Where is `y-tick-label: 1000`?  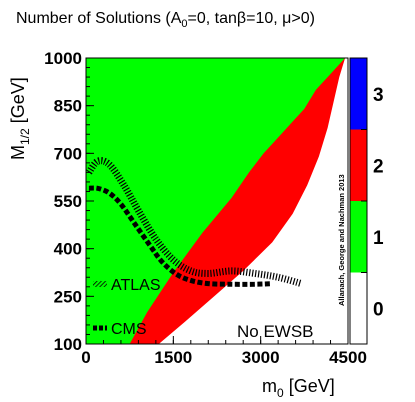
y-tick-label: 1000 is located at coordinates (63, 58).